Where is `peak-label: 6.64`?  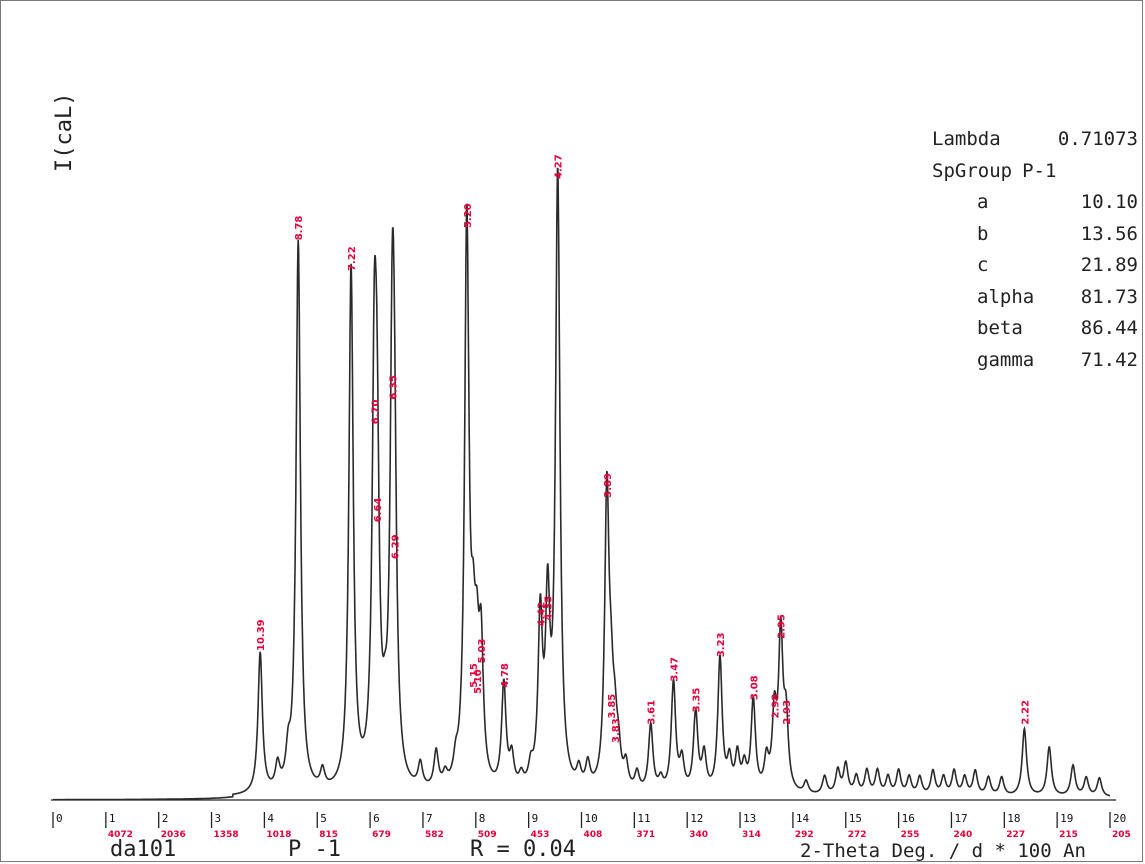 peak-label: 6.64 is located at coordinates (378, 510).